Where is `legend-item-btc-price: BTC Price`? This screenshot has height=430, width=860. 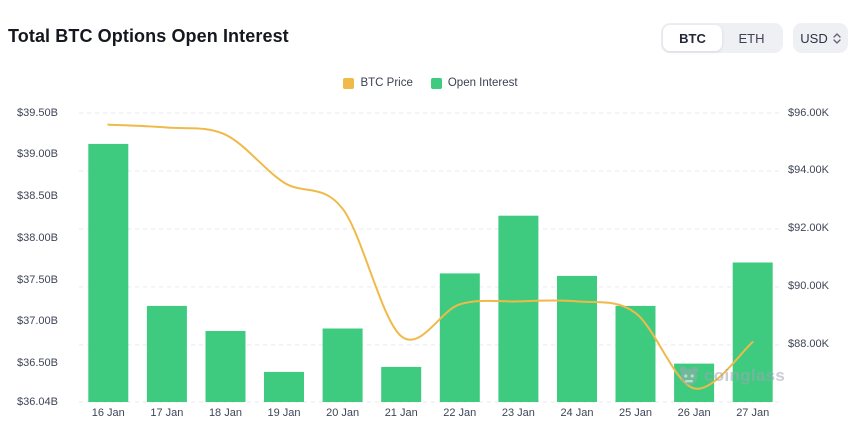 legend-item-btc-price: BTC Price is located at coordinates (378, 83).